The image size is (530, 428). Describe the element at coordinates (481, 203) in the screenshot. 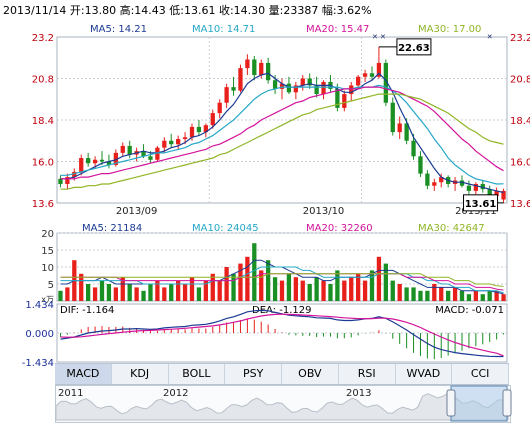

I see `low-callout-box` at that location.